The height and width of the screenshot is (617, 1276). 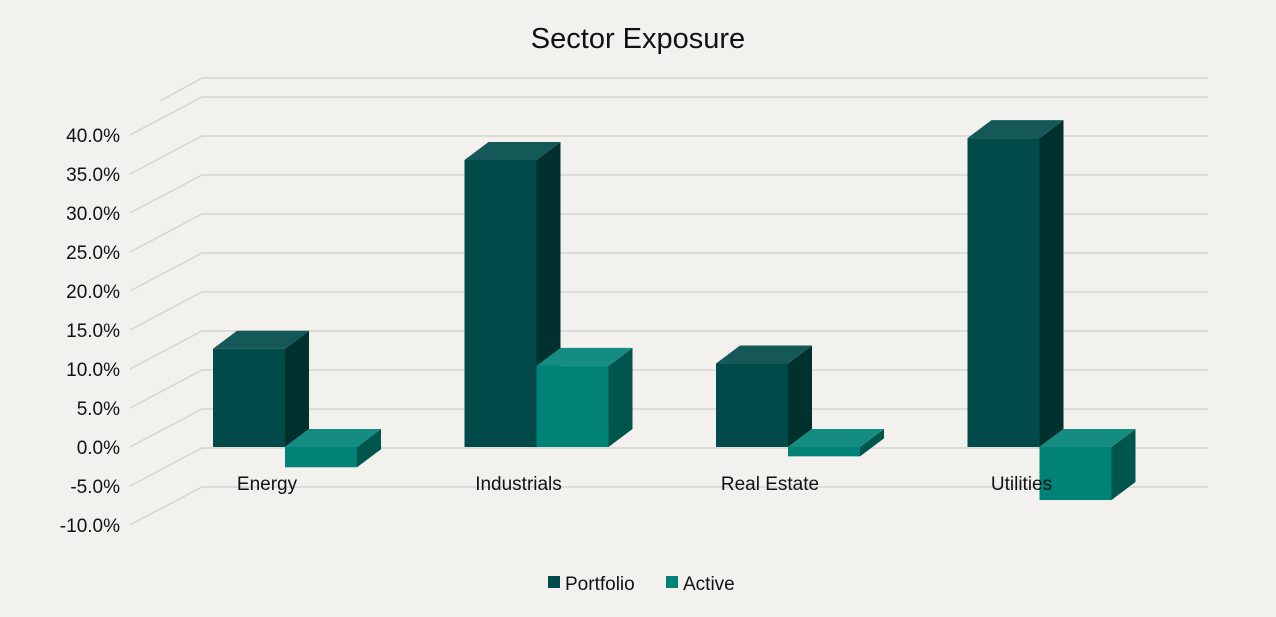 I want to click on category-label: Real Estate, so click(x=770, y=484).